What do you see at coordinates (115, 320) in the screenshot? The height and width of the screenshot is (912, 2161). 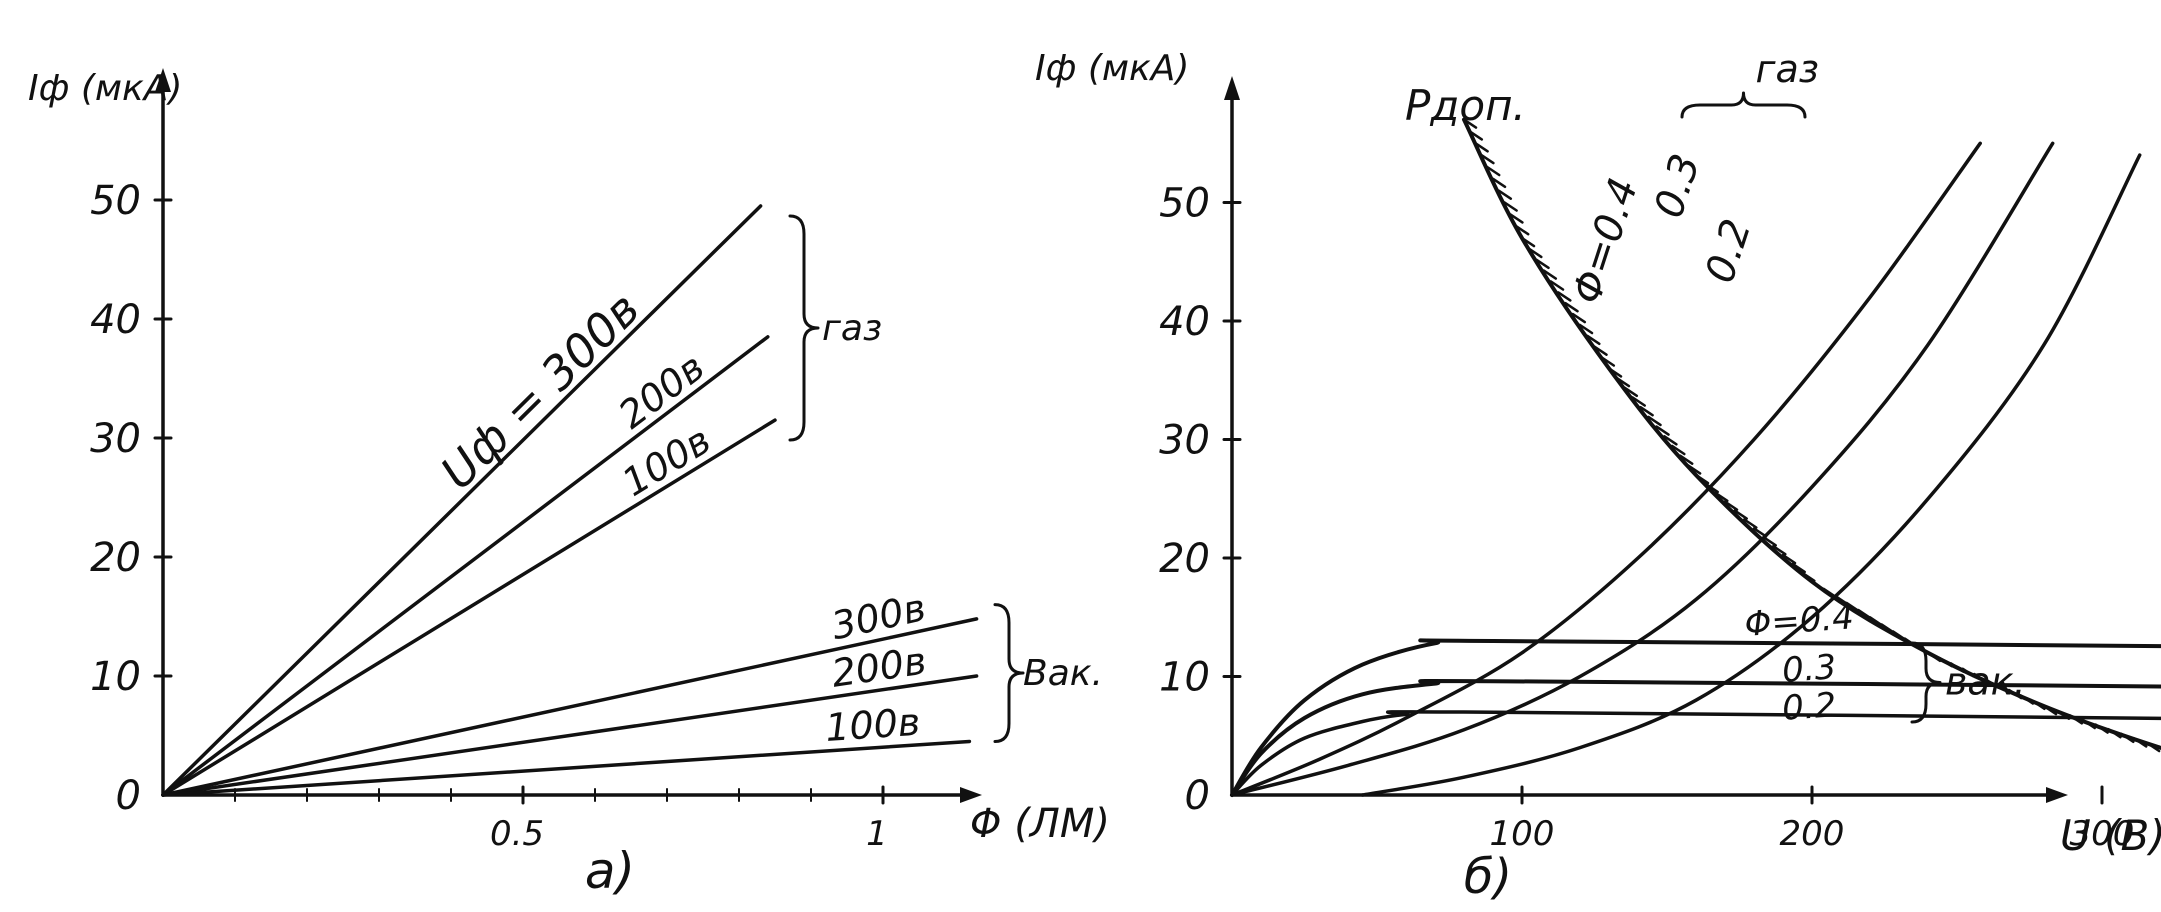 I see `a-y-tick-label: 40` at bounding box center [115, 320].